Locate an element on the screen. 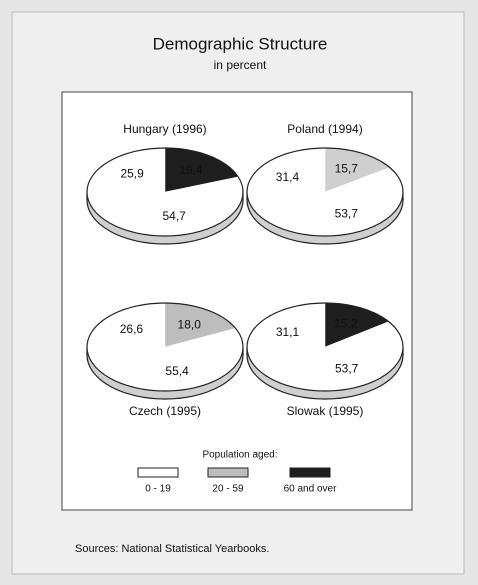  pie-title: Hungary (1996) is located at coordinates (164, 129).